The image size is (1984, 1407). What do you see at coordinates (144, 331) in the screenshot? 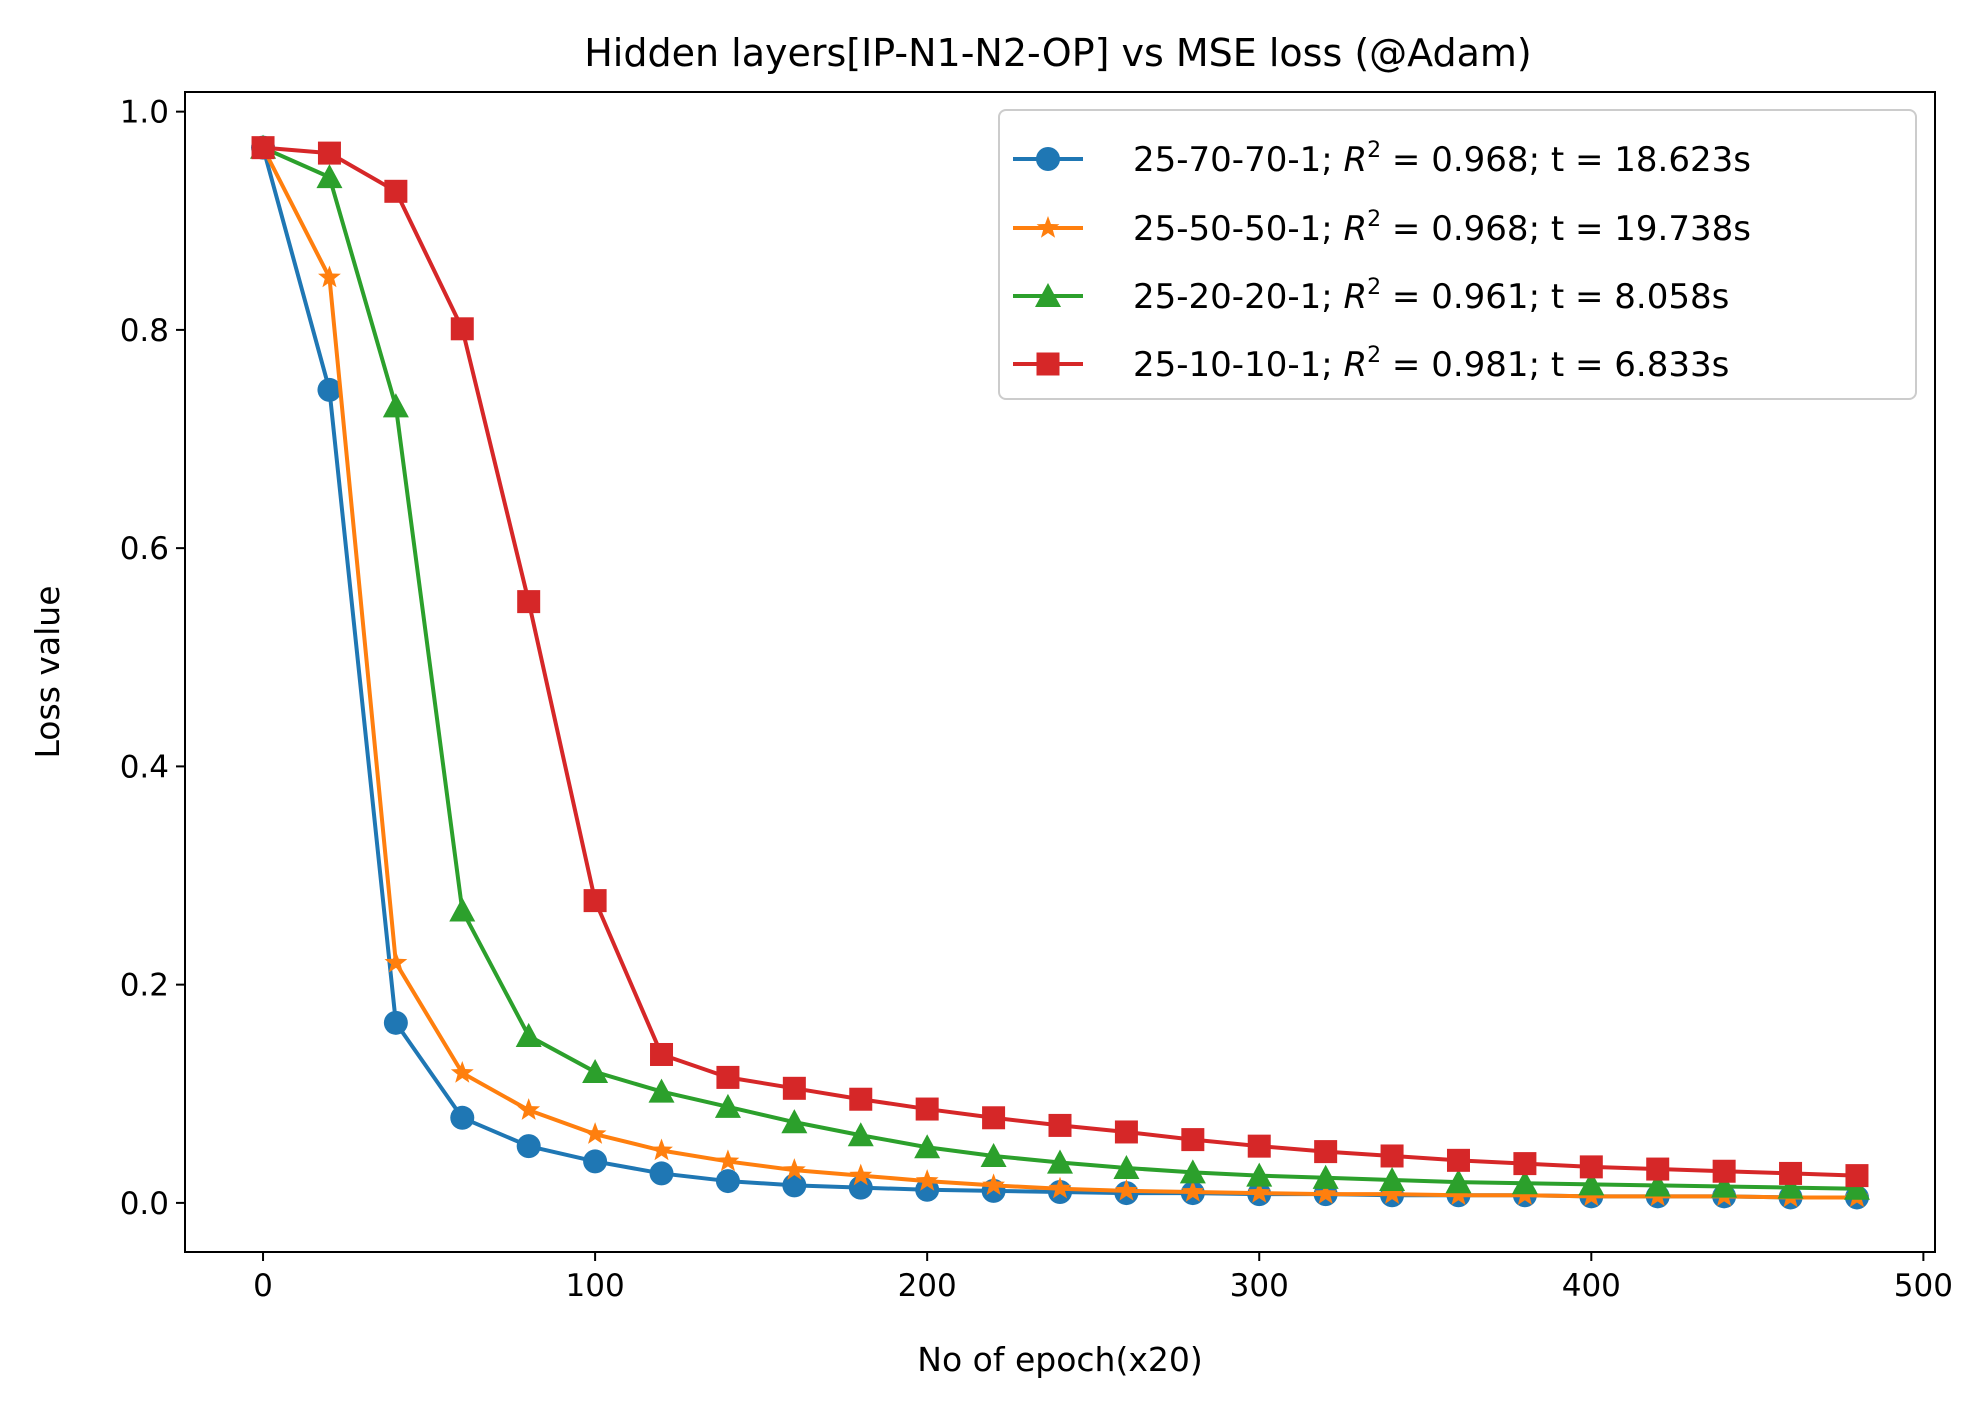
I see `y-tick-label: 0.8` at bounding box center [144, 331].